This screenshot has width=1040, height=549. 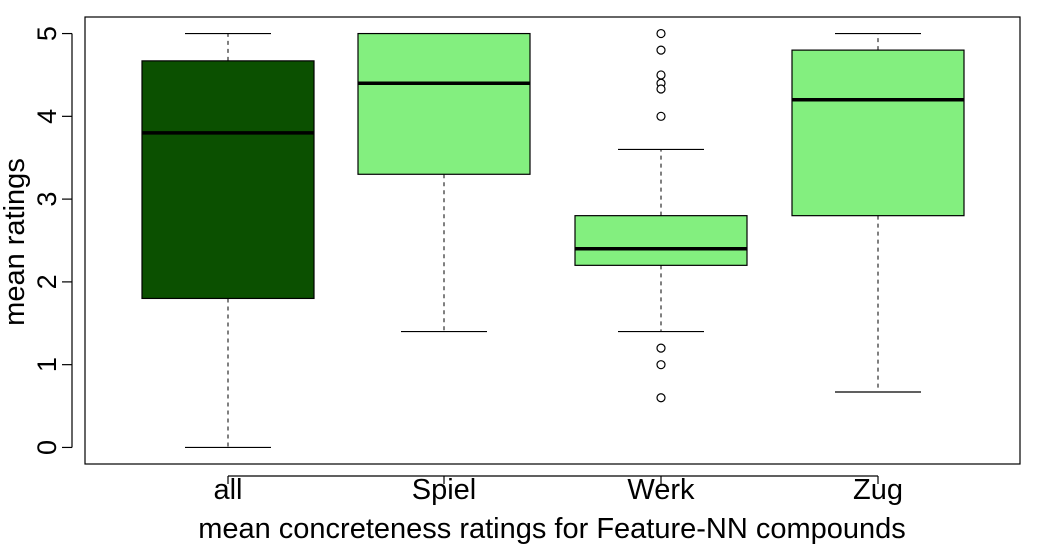 What do you see at coordinates (47, 116) in the screenshot?
I see `y-tick-label: 4` at bounding box center [47, 116].